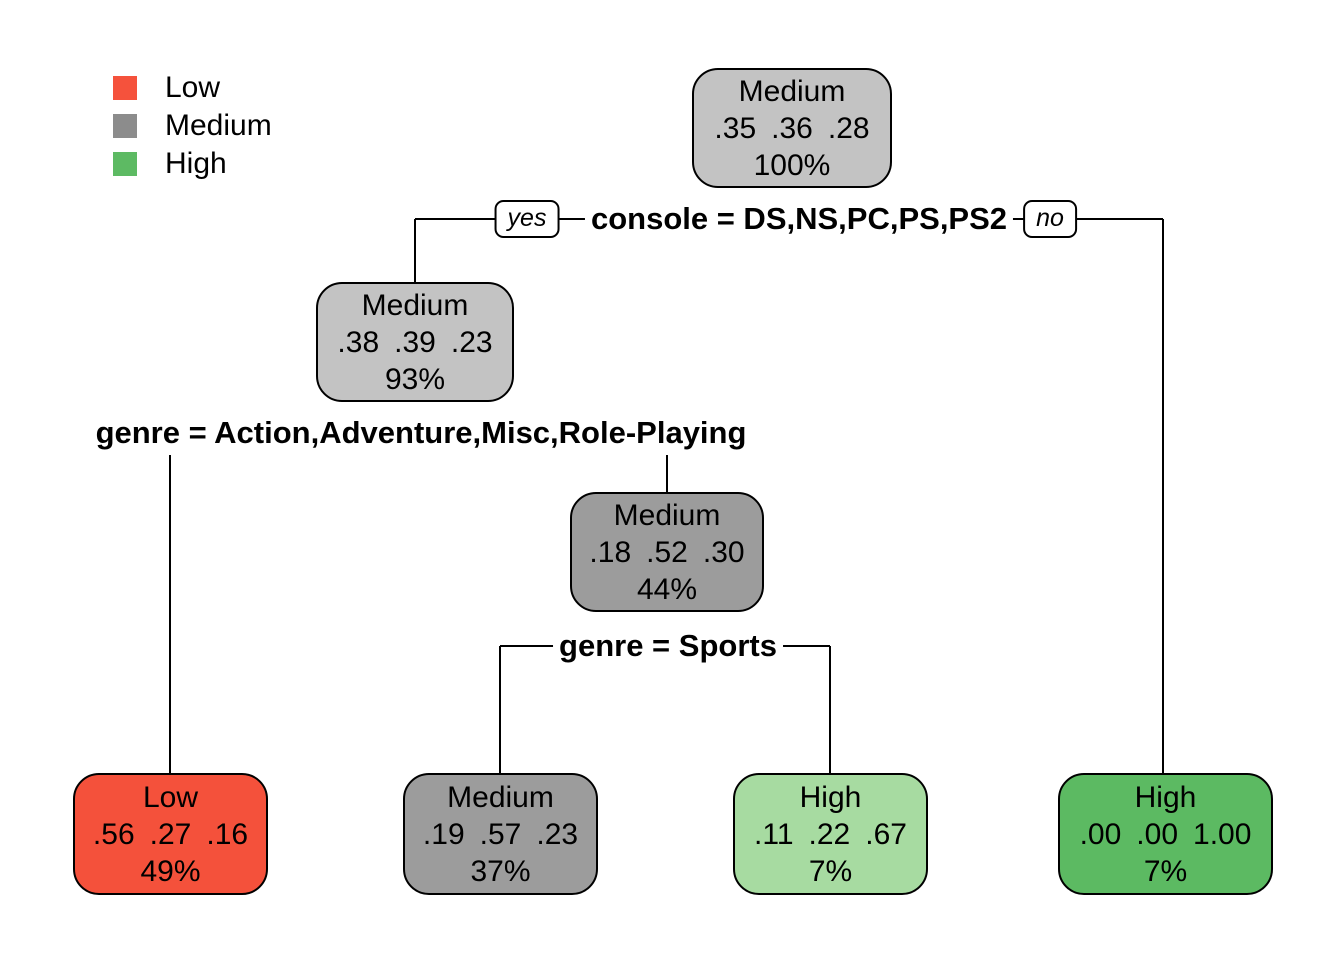 The height and width of the screenshot is (960, 1344). I want to click on prob-low: .18, so click(610, 552).